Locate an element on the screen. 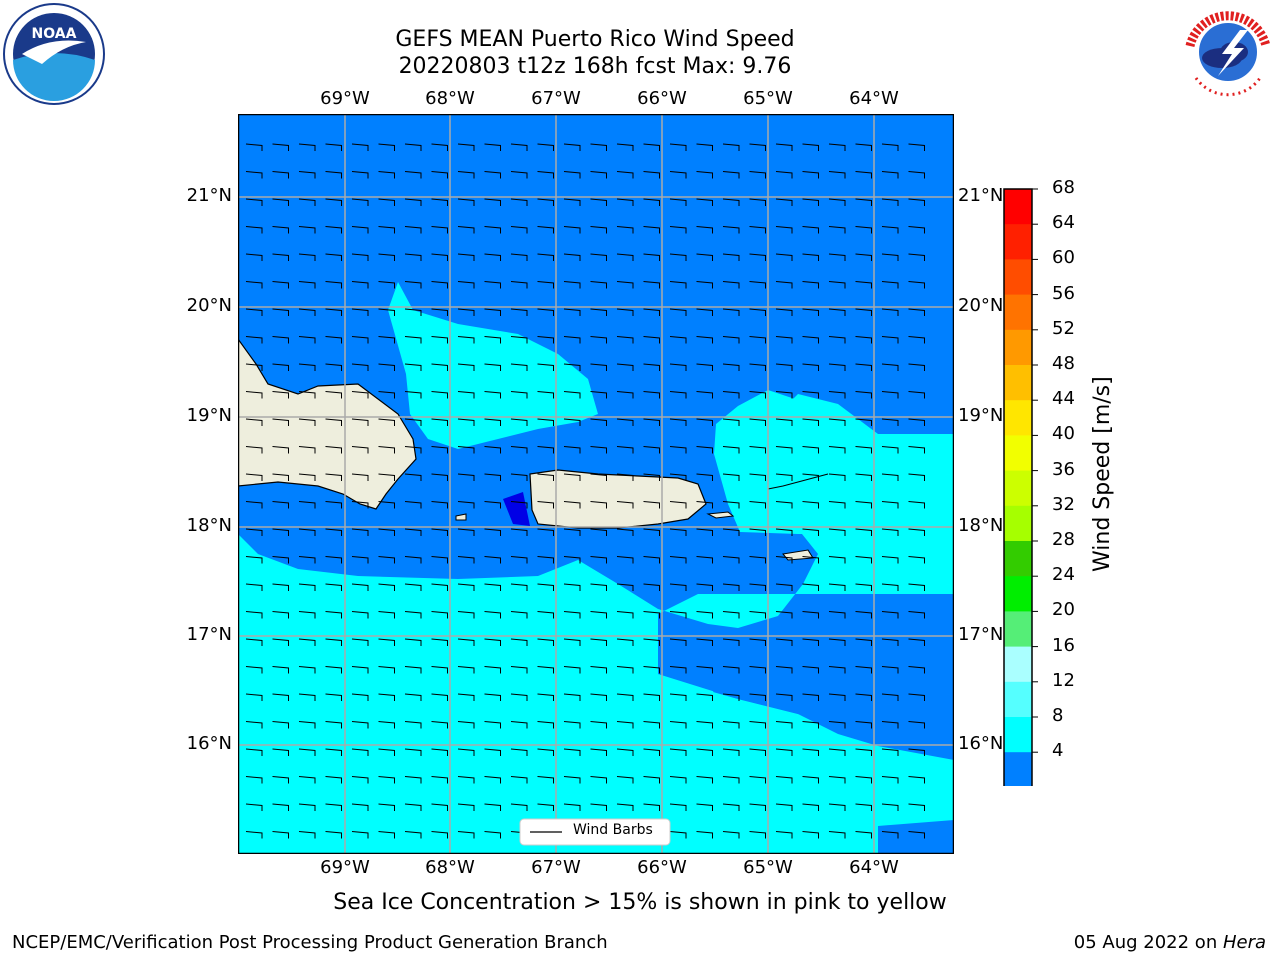 The width and height of the screenshot is (1280, 960). lat-tick-label-right: 16°N is located at coordinates (981, 743).